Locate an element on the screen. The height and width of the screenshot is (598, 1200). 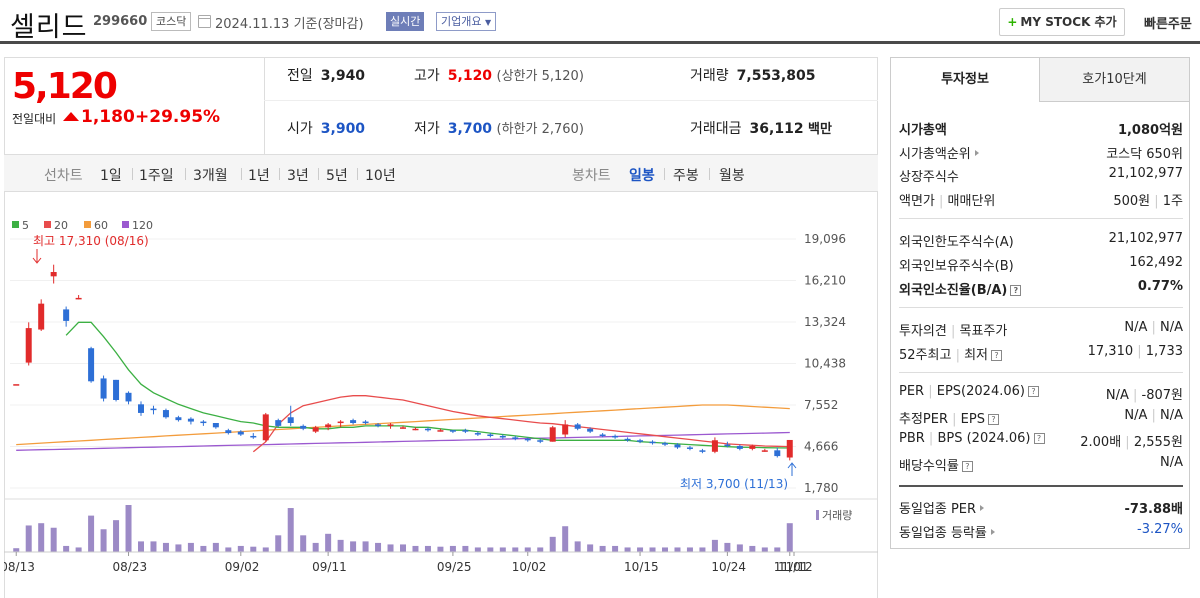
up-arrow-icon is located at coordinates (71, 116).